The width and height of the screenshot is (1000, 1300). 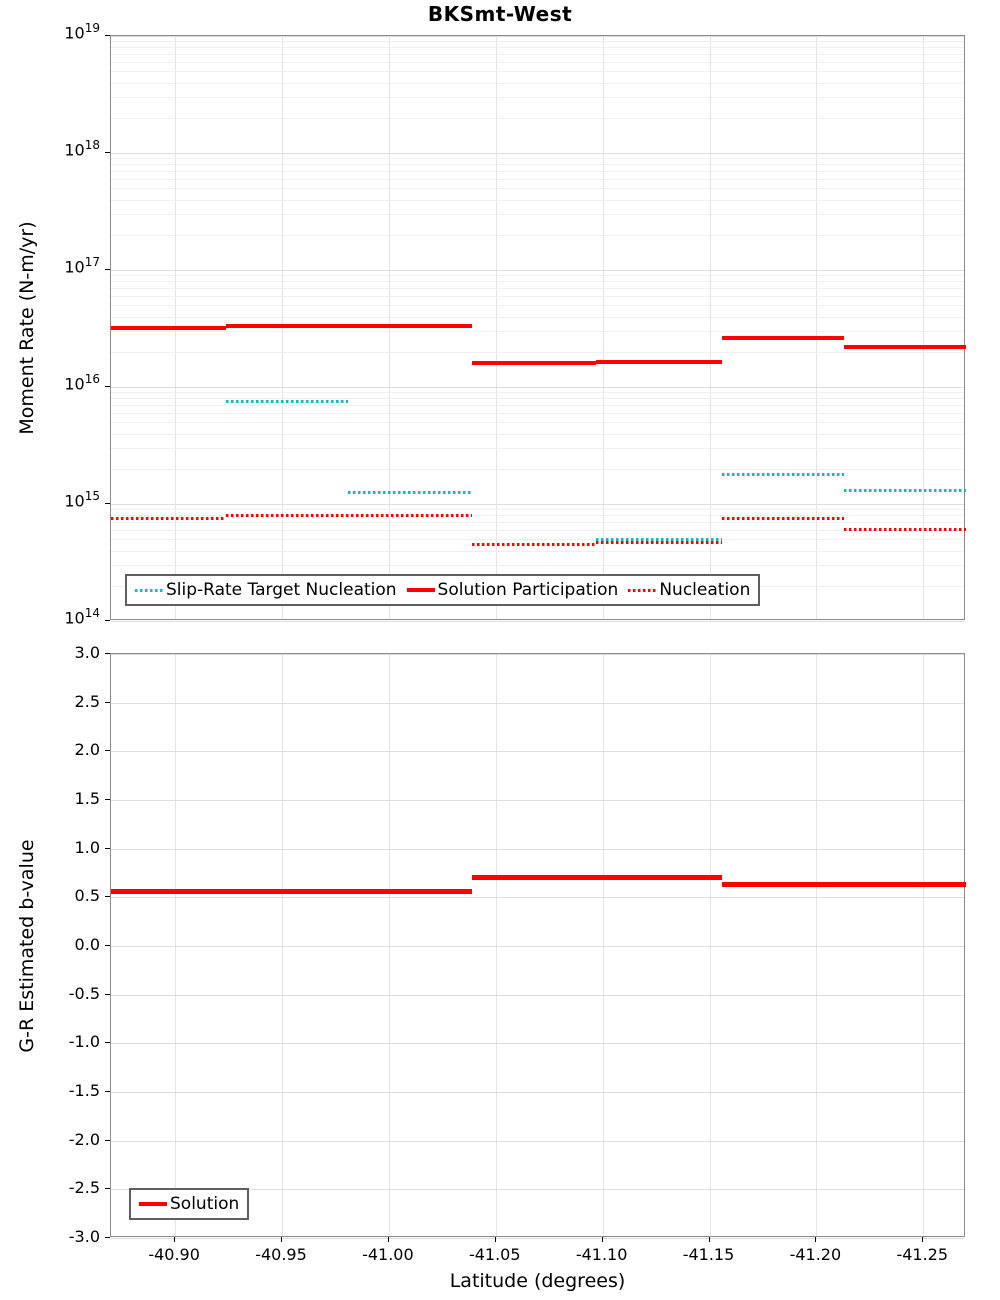 I want to click on y-tick-label: -1.0, so click(x=84, y=1042).